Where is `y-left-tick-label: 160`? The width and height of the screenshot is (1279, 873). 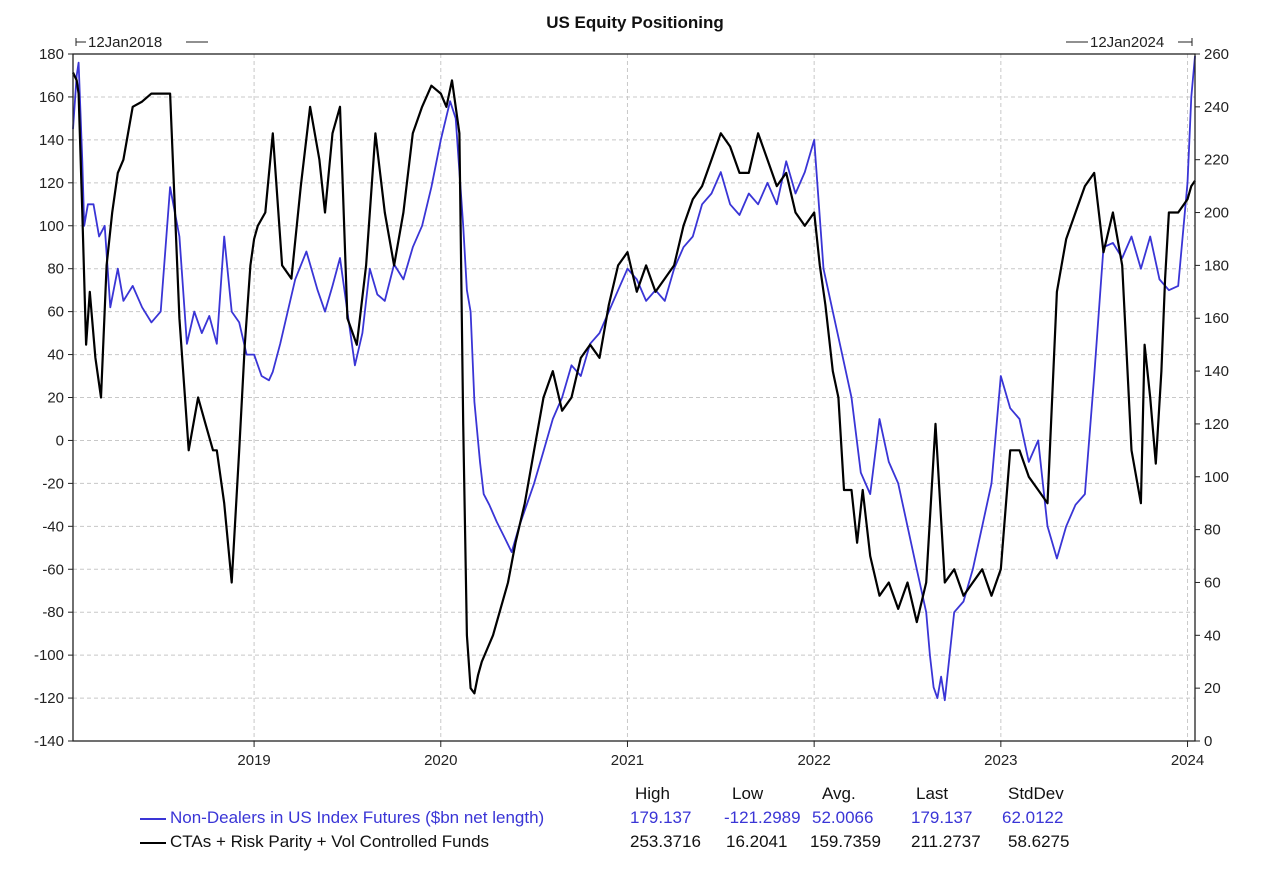 y-left-tick-label: 160 is located at coordinates (51, 97).